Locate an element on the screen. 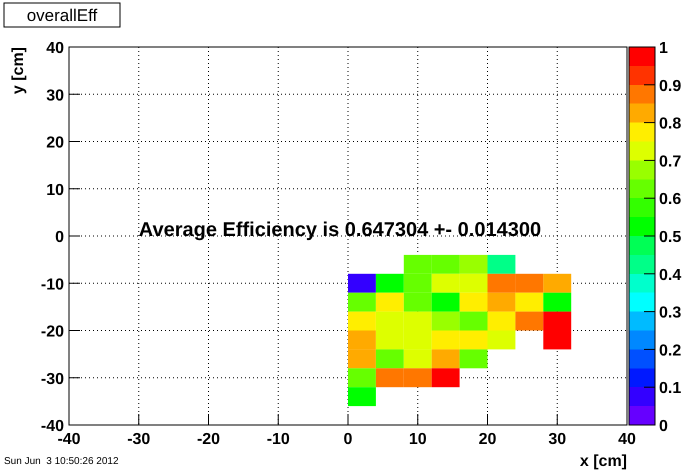  x-tick-label: 10 is located at coordinates (417, 439).